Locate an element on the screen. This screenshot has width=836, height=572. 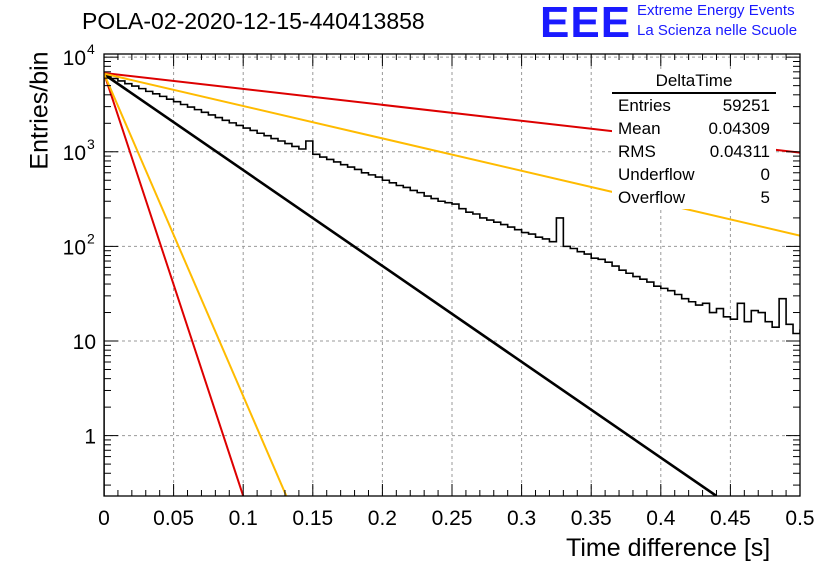
y-tick-label: 1 is located at coordinates (90, 437).